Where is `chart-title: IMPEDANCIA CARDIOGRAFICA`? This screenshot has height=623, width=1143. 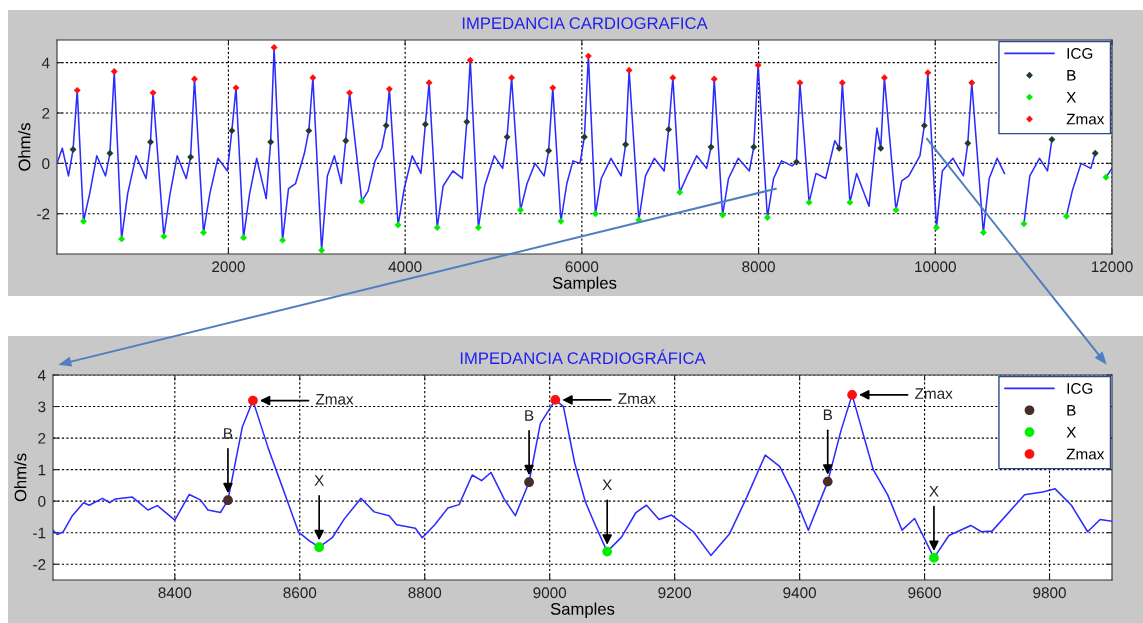
chart-title: IMPEDANCIA CARDIOGRAFICA is located at coordinates (585, 23).